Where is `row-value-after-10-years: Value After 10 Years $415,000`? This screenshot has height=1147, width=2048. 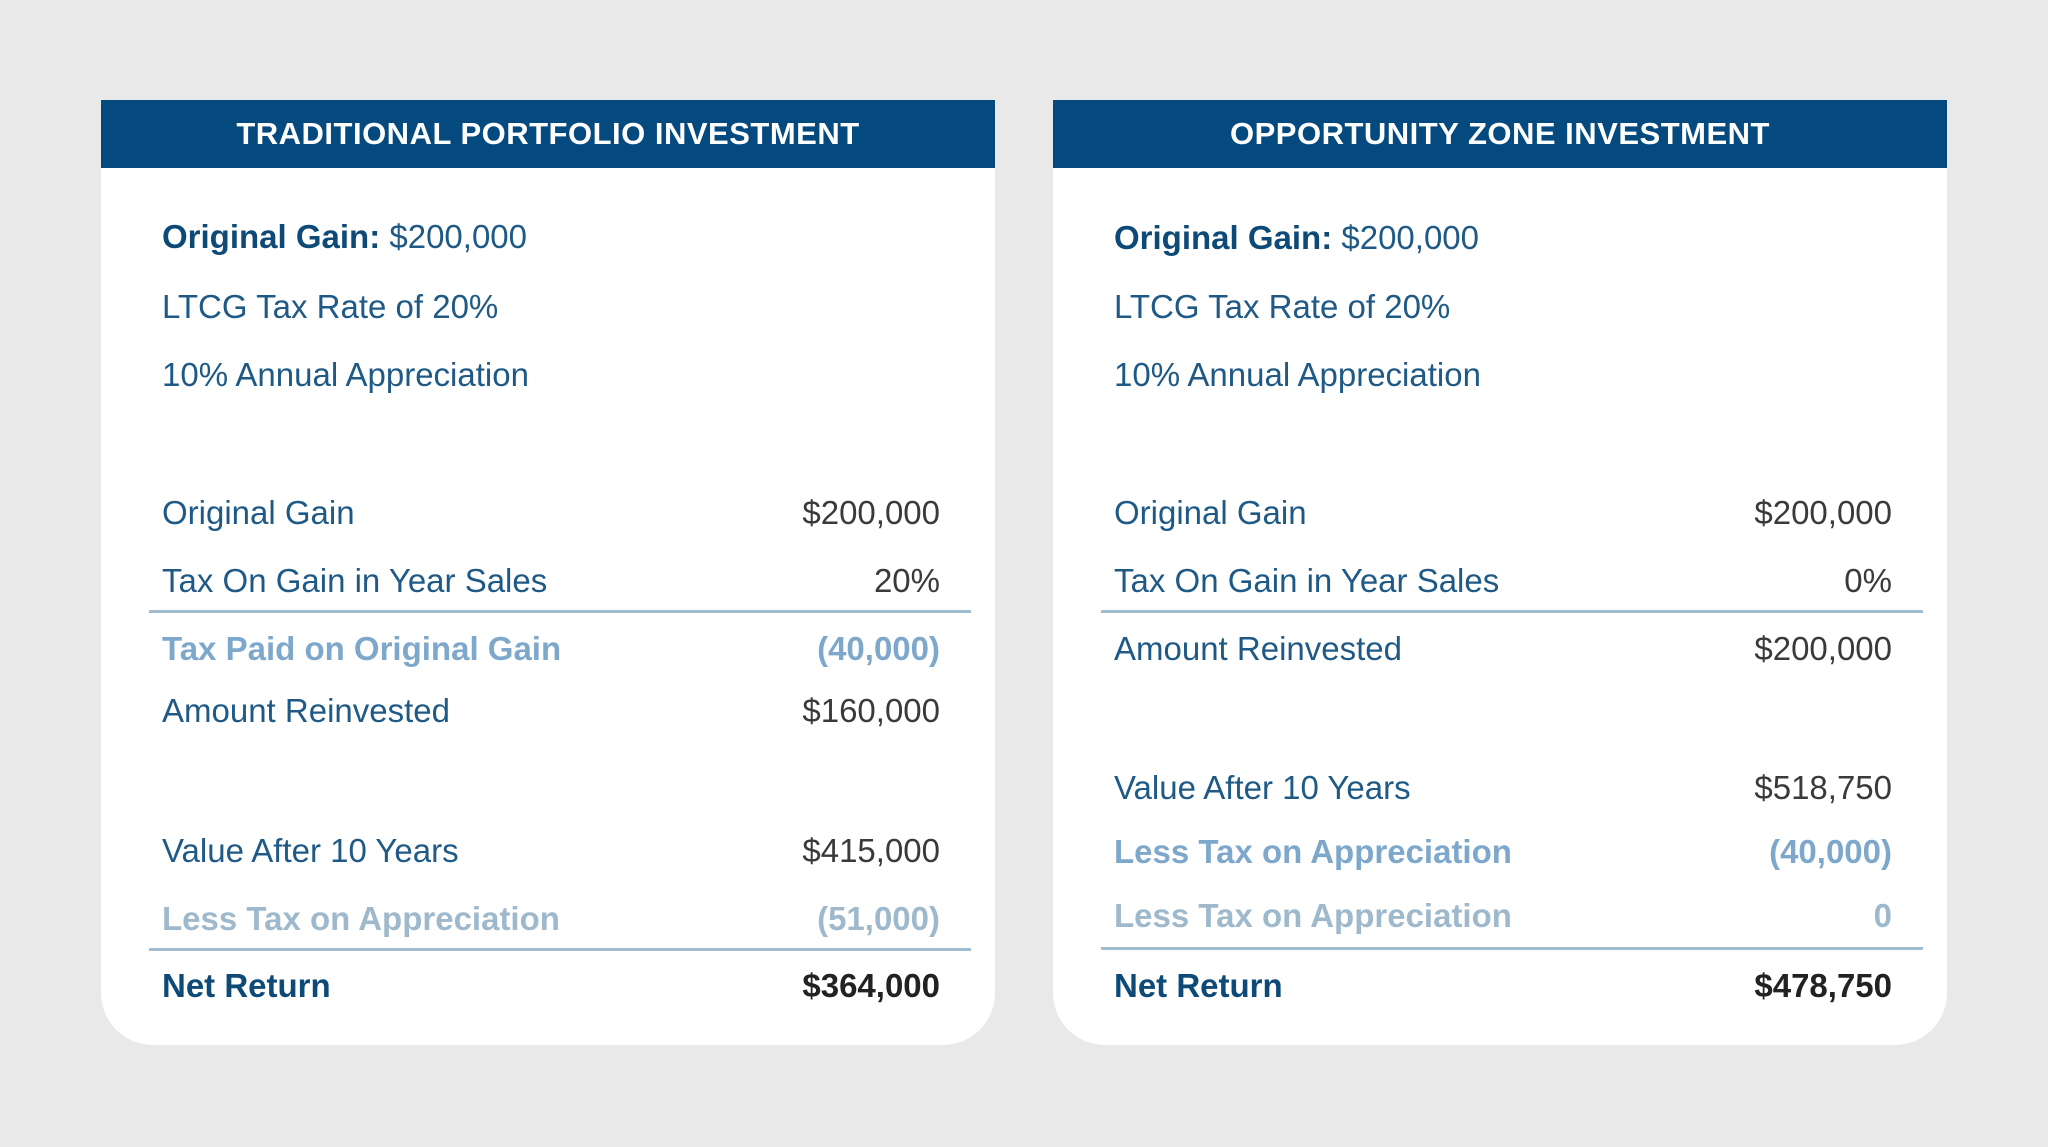
row-value-after-10-years: Value After 10 Years $415,000 is located at coordinates (551, 851).